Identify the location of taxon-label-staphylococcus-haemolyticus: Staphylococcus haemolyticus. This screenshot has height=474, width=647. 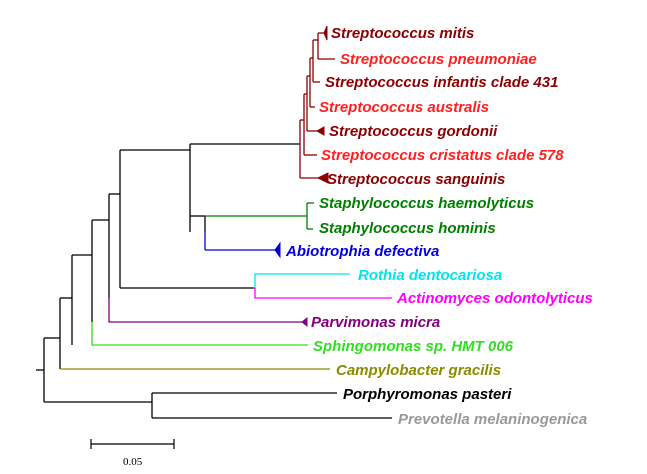
(426, 203).